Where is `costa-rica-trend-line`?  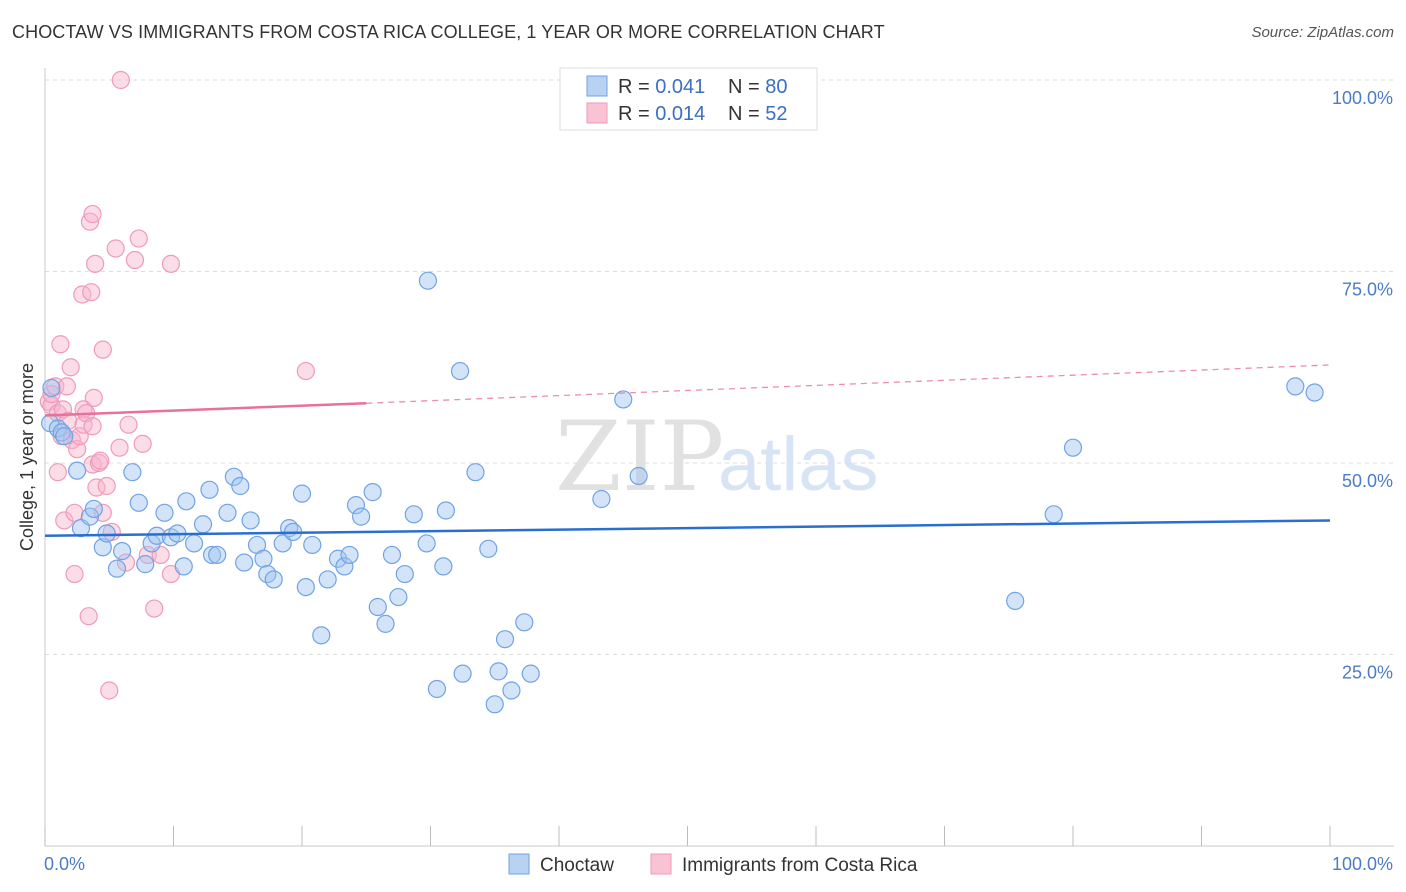
costa-rica-trend-line is located at coordinates (205, 409).